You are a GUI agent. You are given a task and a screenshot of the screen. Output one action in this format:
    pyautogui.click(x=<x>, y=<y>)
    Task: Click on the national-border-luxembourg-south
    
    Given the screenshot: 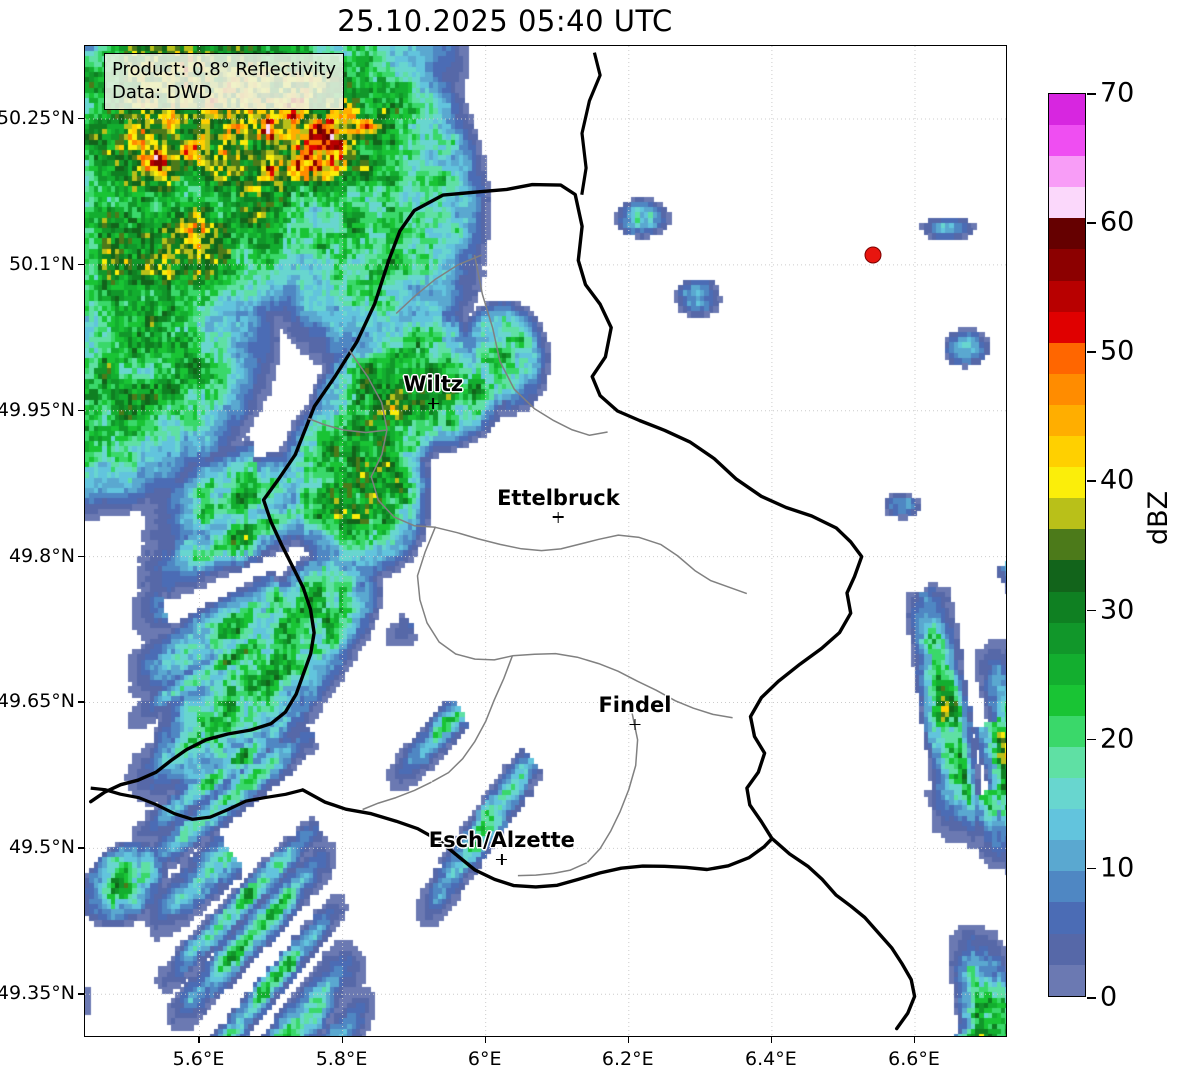 What is the action you would take?
    pyautogui.click(x=537, y=838)
    